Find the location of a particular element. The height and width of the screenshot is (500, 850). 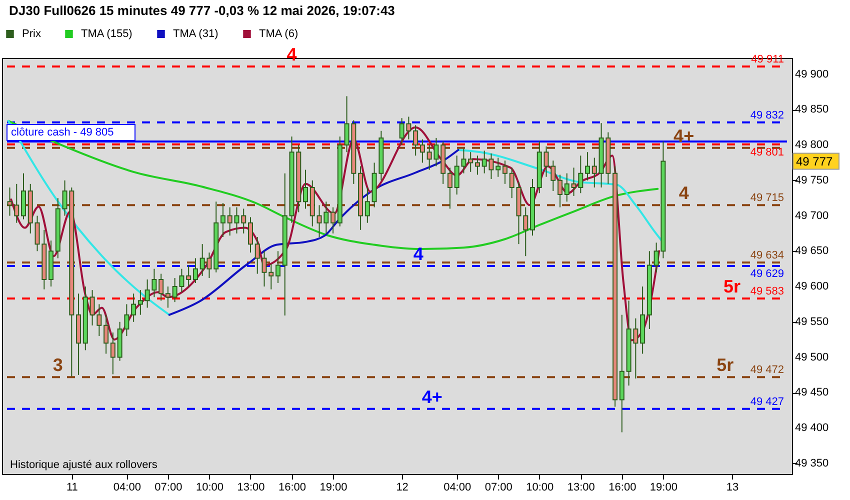

y-tick-label: 49 800 is located at coordinates (812, 145).